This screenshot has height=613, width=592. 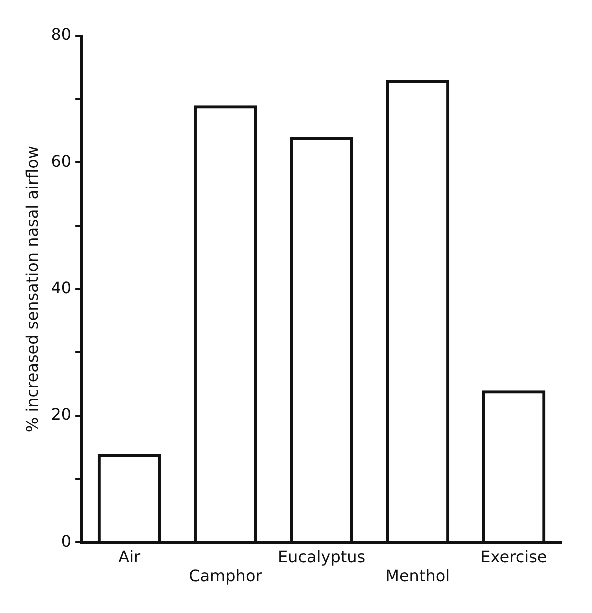 What do you see at coordinates (130, 556) in the screenshot?
I see `x-tick-label: Air` at bounding box center [130, 556].